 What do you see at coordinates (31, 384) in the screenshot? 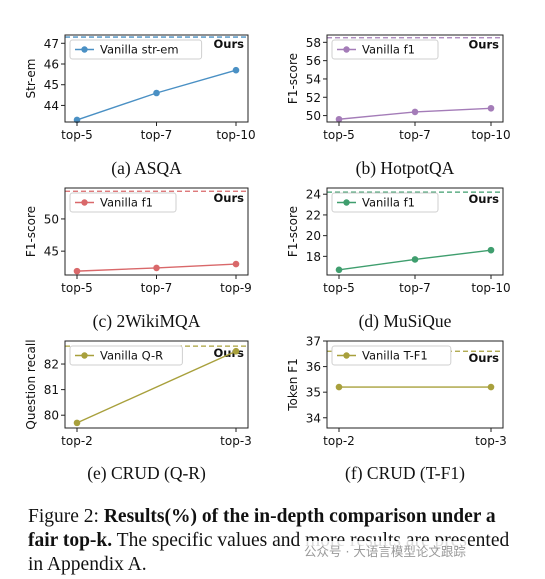
I see `y-axis-label: Question recall` at bounding box center [31, 384].